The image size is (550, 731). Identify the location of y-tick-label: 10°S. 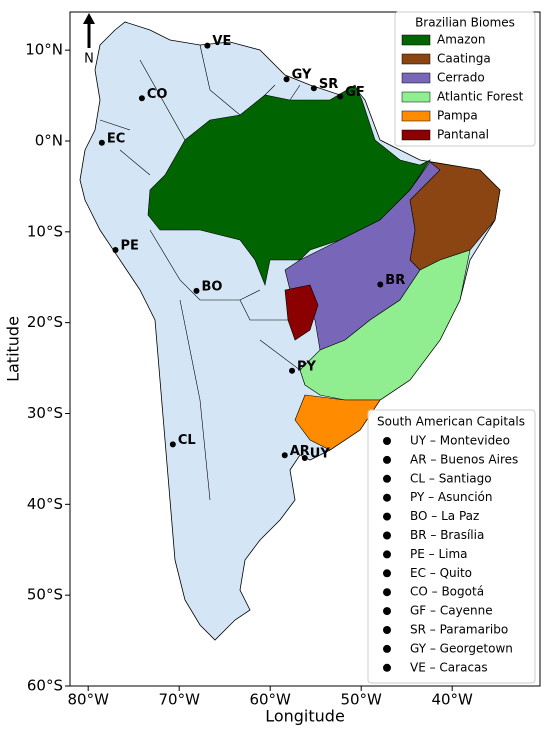
(45, 231).